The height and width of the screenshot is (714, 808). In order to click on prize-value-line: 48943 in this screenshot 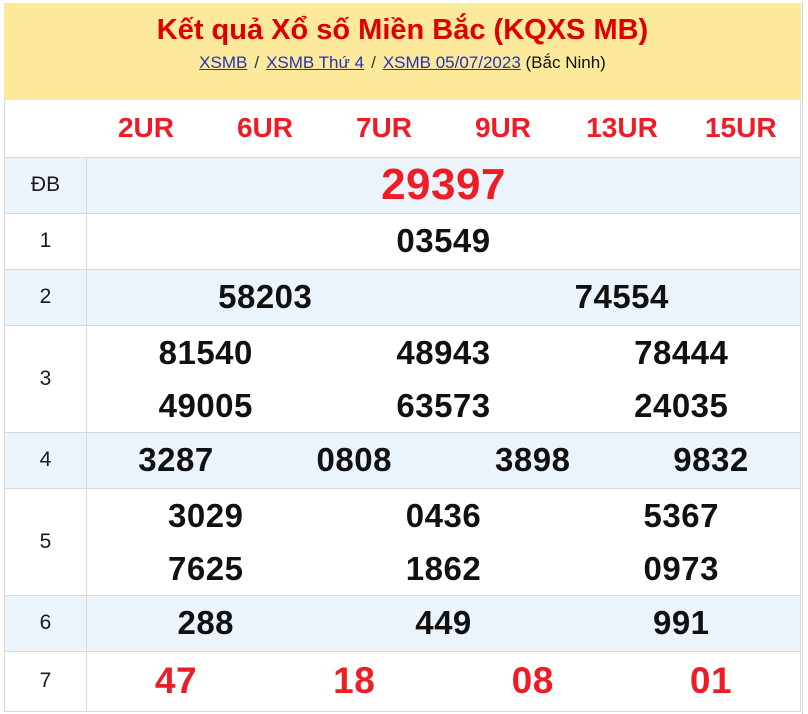, I will do `click(443, 352)`.